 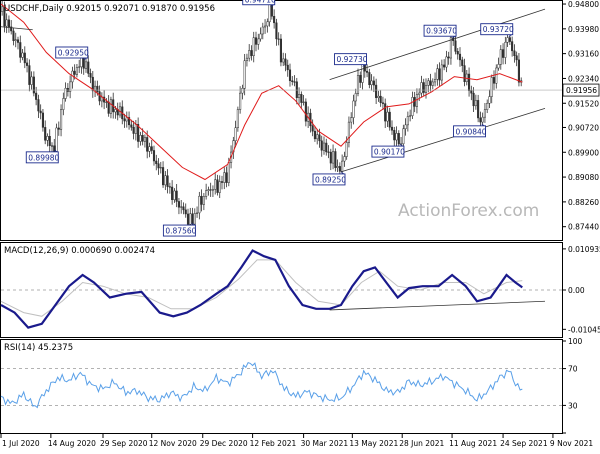 I want to click on price-y-tick-label: 0.91520, so click(x=583, y=103).